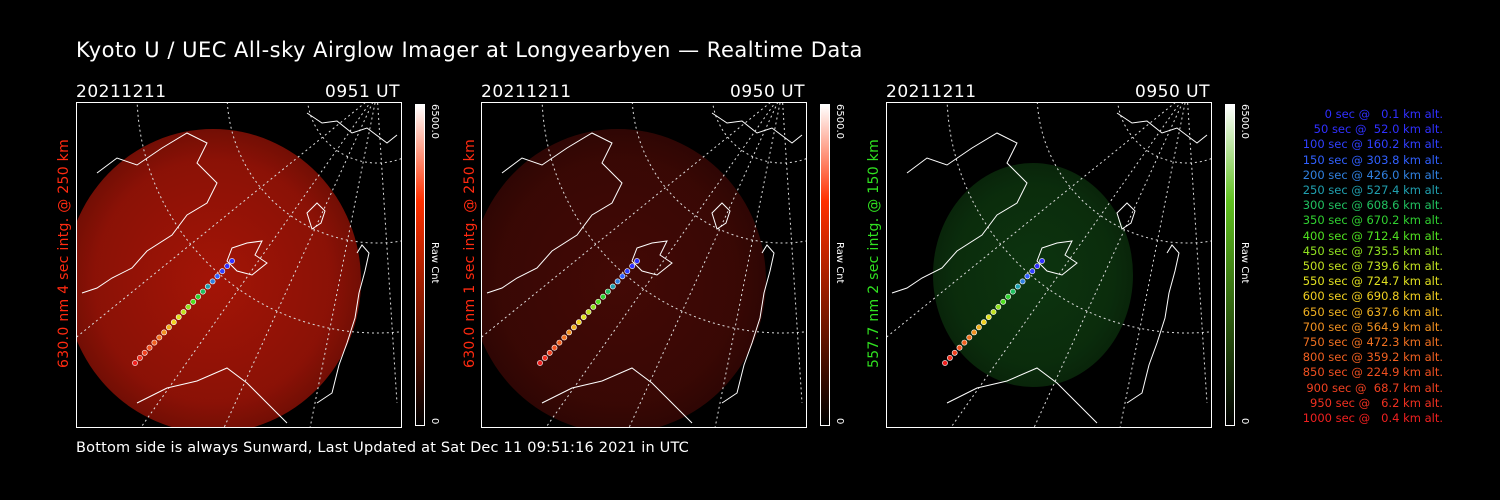 This screenshot has width=1500, height=500. Describe the element at coordinates (64, 253) in the screenshot. I see `panel-1-ylabel: 630.0 nm 4 sec intg. @ 250 km` at that location.